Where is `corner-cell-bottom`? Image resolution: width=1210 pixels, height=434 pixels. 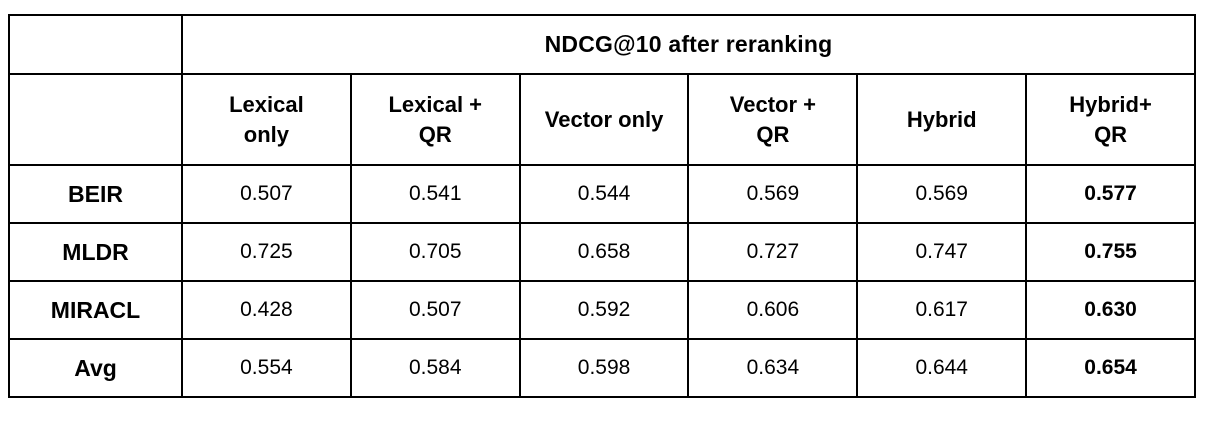 corner-cell-bottom is located at coordinates (95, 119).